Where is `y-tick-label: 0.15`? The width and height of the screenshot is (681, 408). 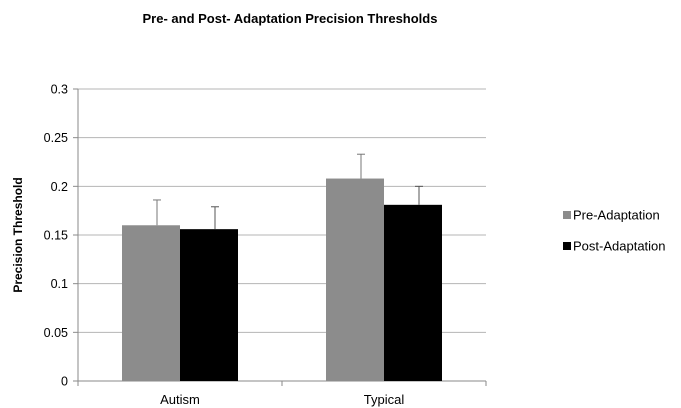
y-tick-label: 0.15 is located at coordinates (56, 236).